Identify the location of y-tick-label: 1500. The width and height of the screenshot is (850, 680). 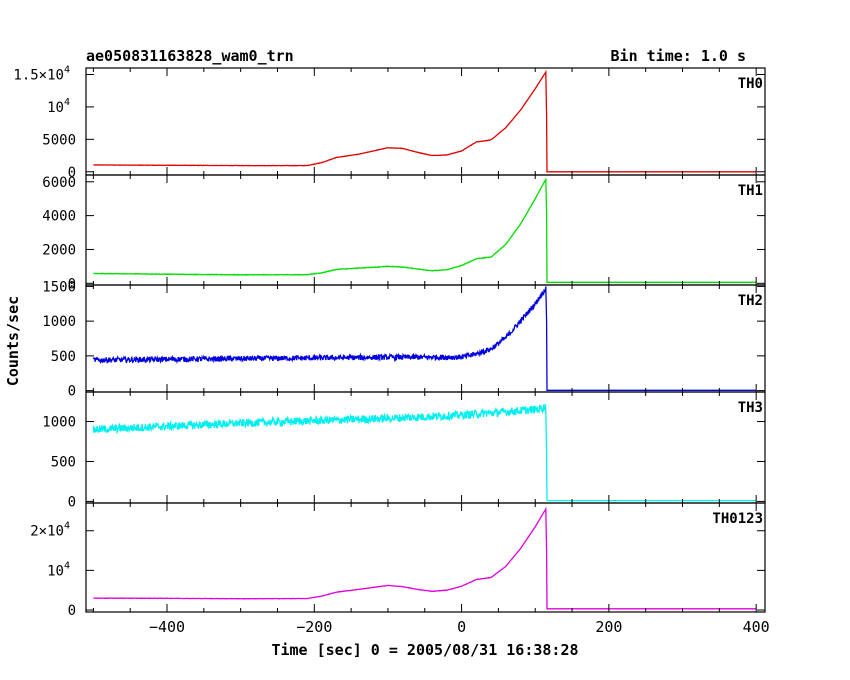
(59, 287).